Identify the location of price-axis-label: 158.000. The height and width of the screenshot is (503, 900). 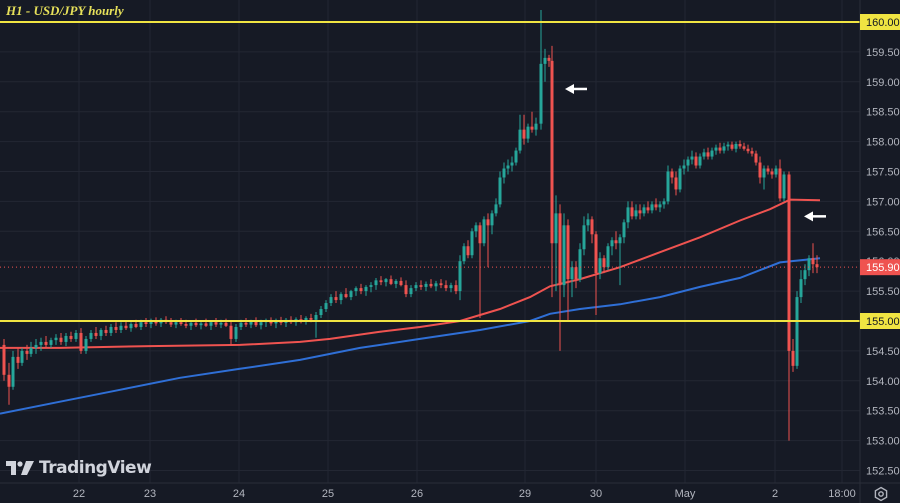
(883, 143).